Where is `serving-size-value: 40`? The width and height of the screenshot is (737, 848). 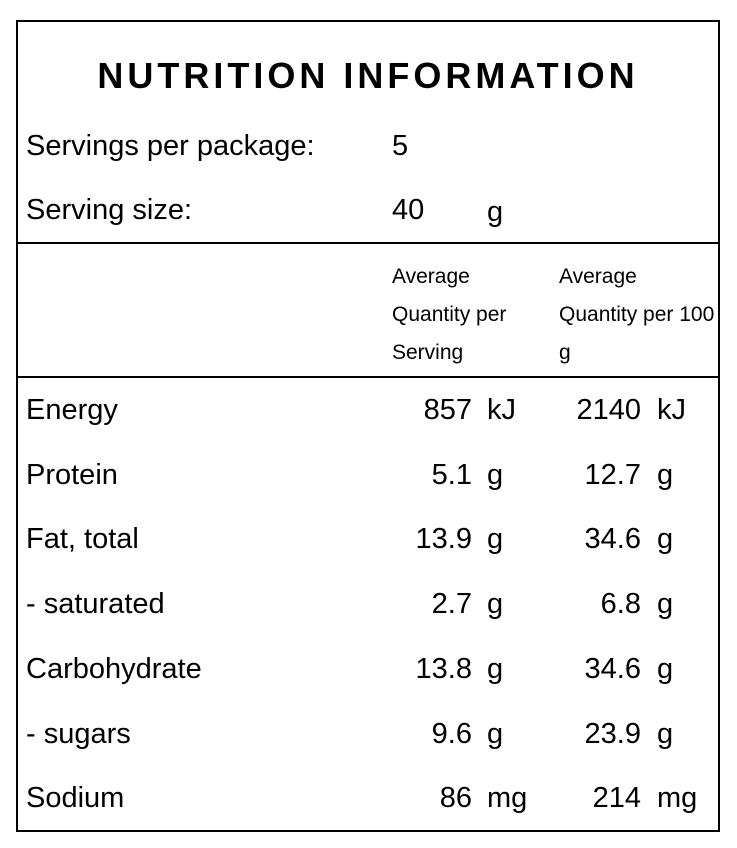 serving-size-value: 40 is located at coordinates (408, 210).